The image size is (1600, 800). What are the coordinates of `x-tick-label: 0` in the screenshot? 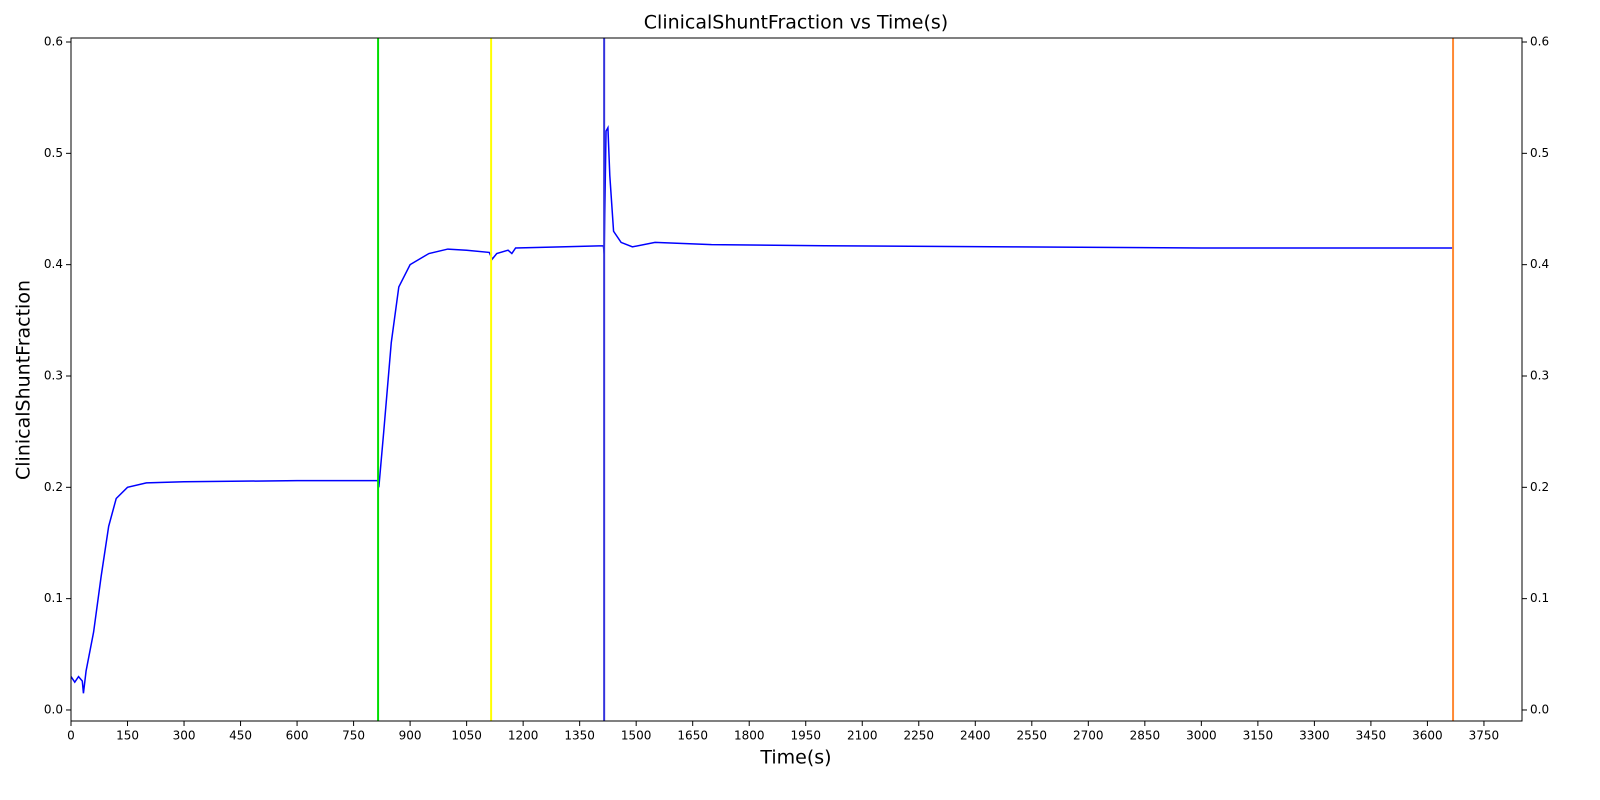 It's located at (71, 736).